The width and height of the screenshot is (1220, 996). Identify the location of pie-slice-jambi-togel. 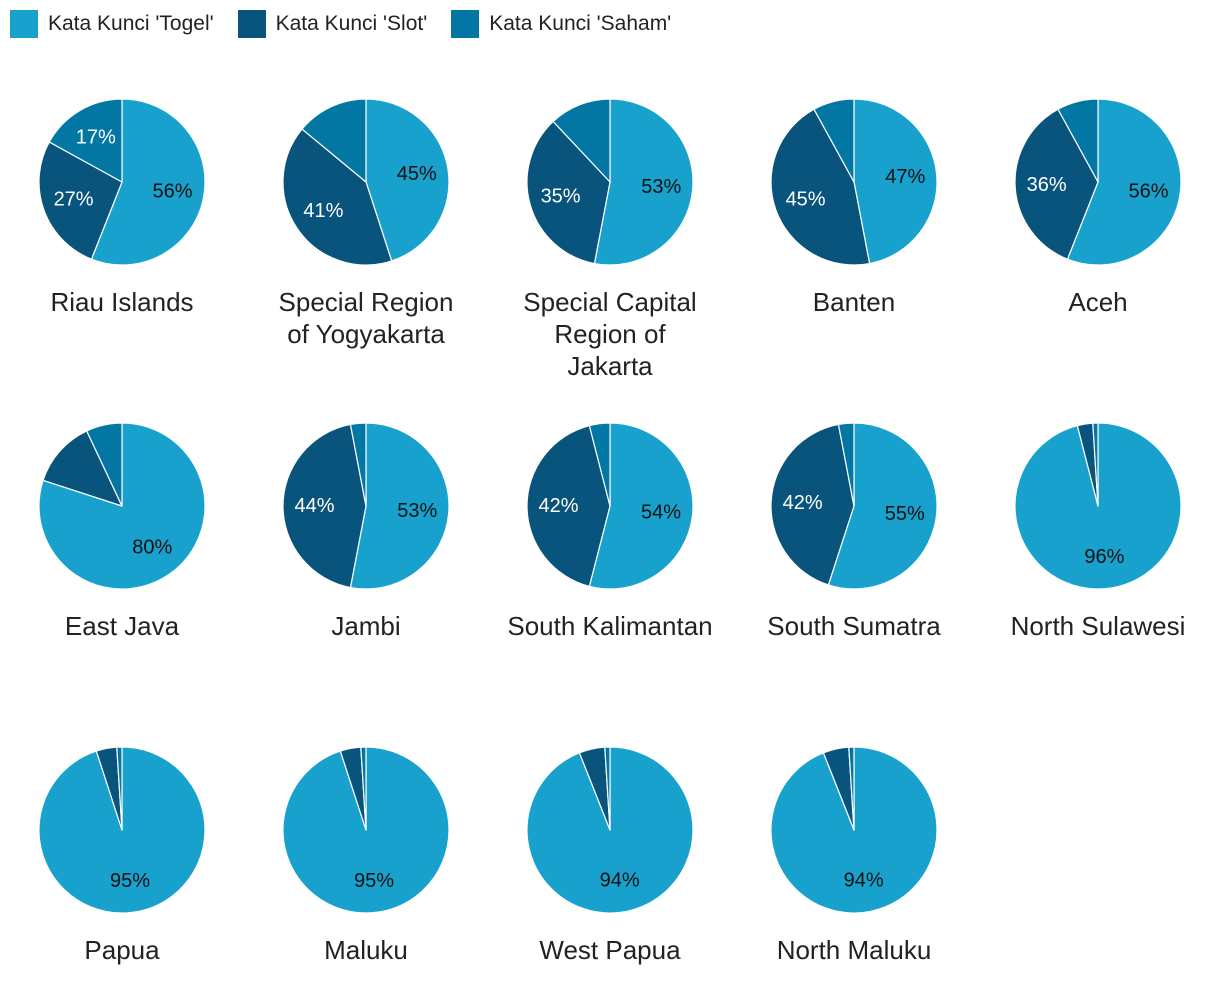
(399, 506).